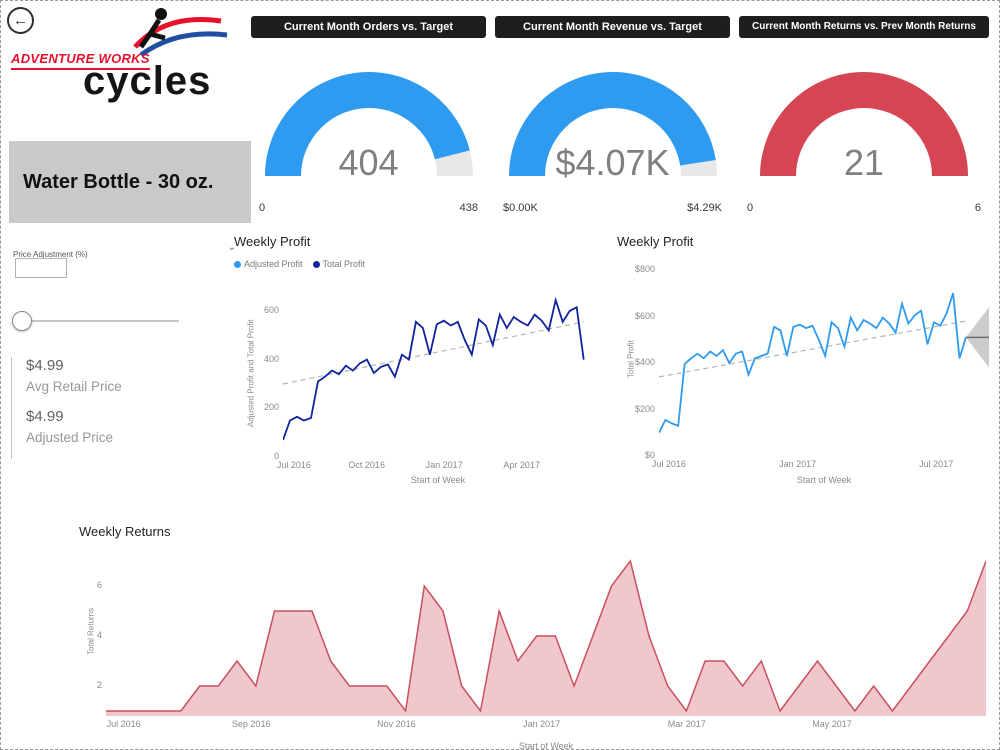 The width and height of the screenshot is (1000, 750). Describe the element at coordinates (147, 81) in the screenshot. I see `brand-name-bottom: cycles` at that location.